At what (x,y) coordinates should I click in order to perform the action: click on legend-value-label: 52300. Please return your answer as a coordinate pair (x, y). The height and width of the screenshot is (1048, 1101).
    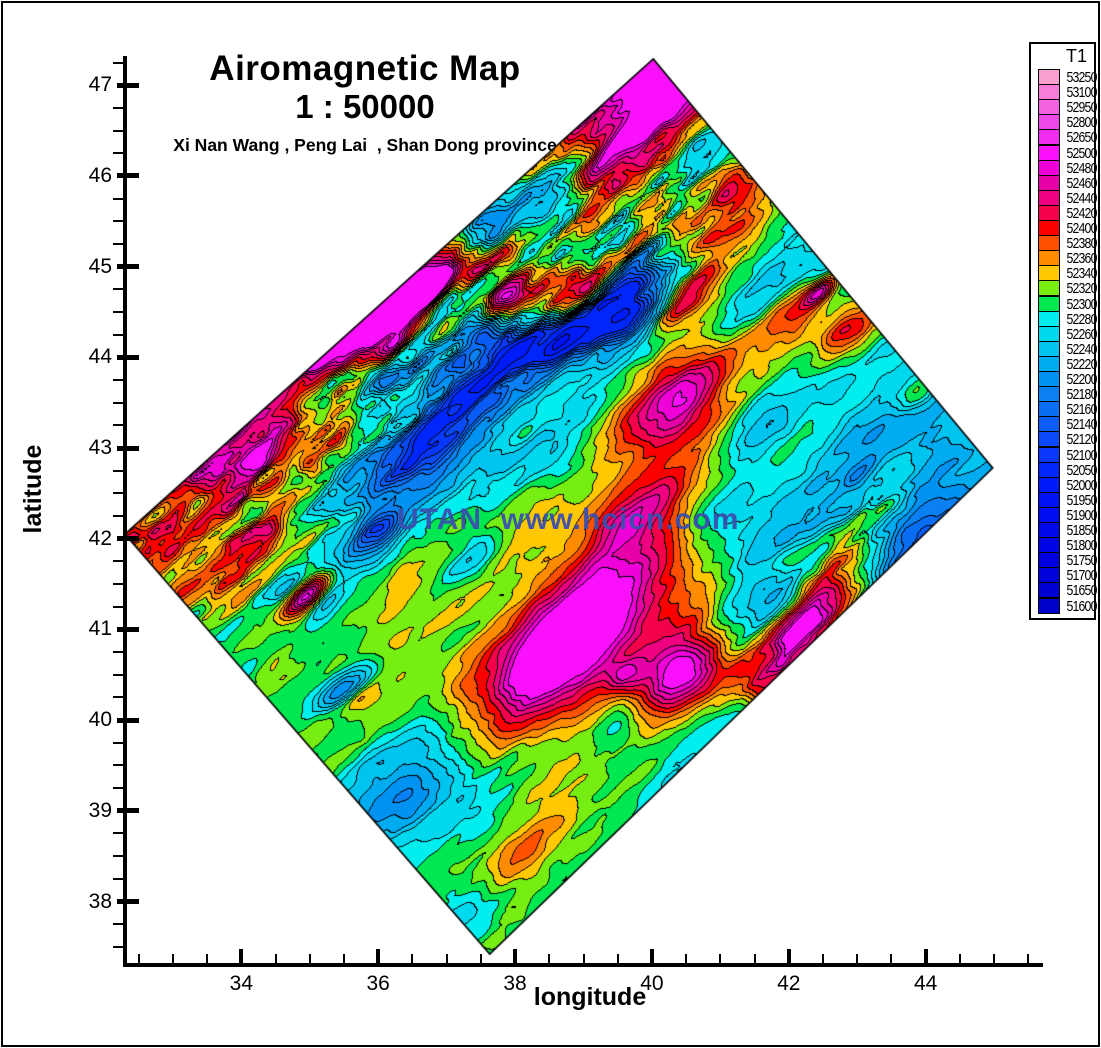
    Looking at the image, I should click on (1081, 304).